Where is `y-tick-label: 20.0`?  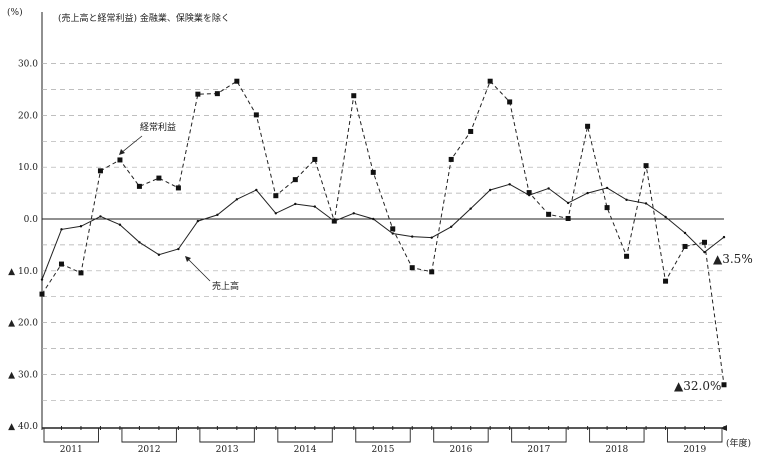
y-tick-label: 20.0 is located at coordinates (28, 116).